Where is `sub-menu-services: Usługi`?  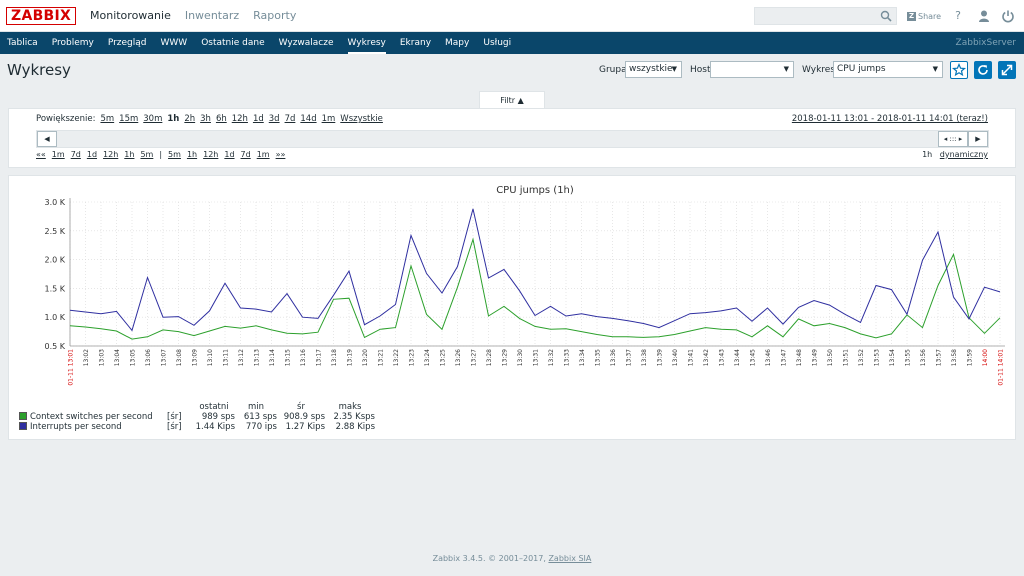
sub-menu-services: Usługi is located at coordinates (497, 43).